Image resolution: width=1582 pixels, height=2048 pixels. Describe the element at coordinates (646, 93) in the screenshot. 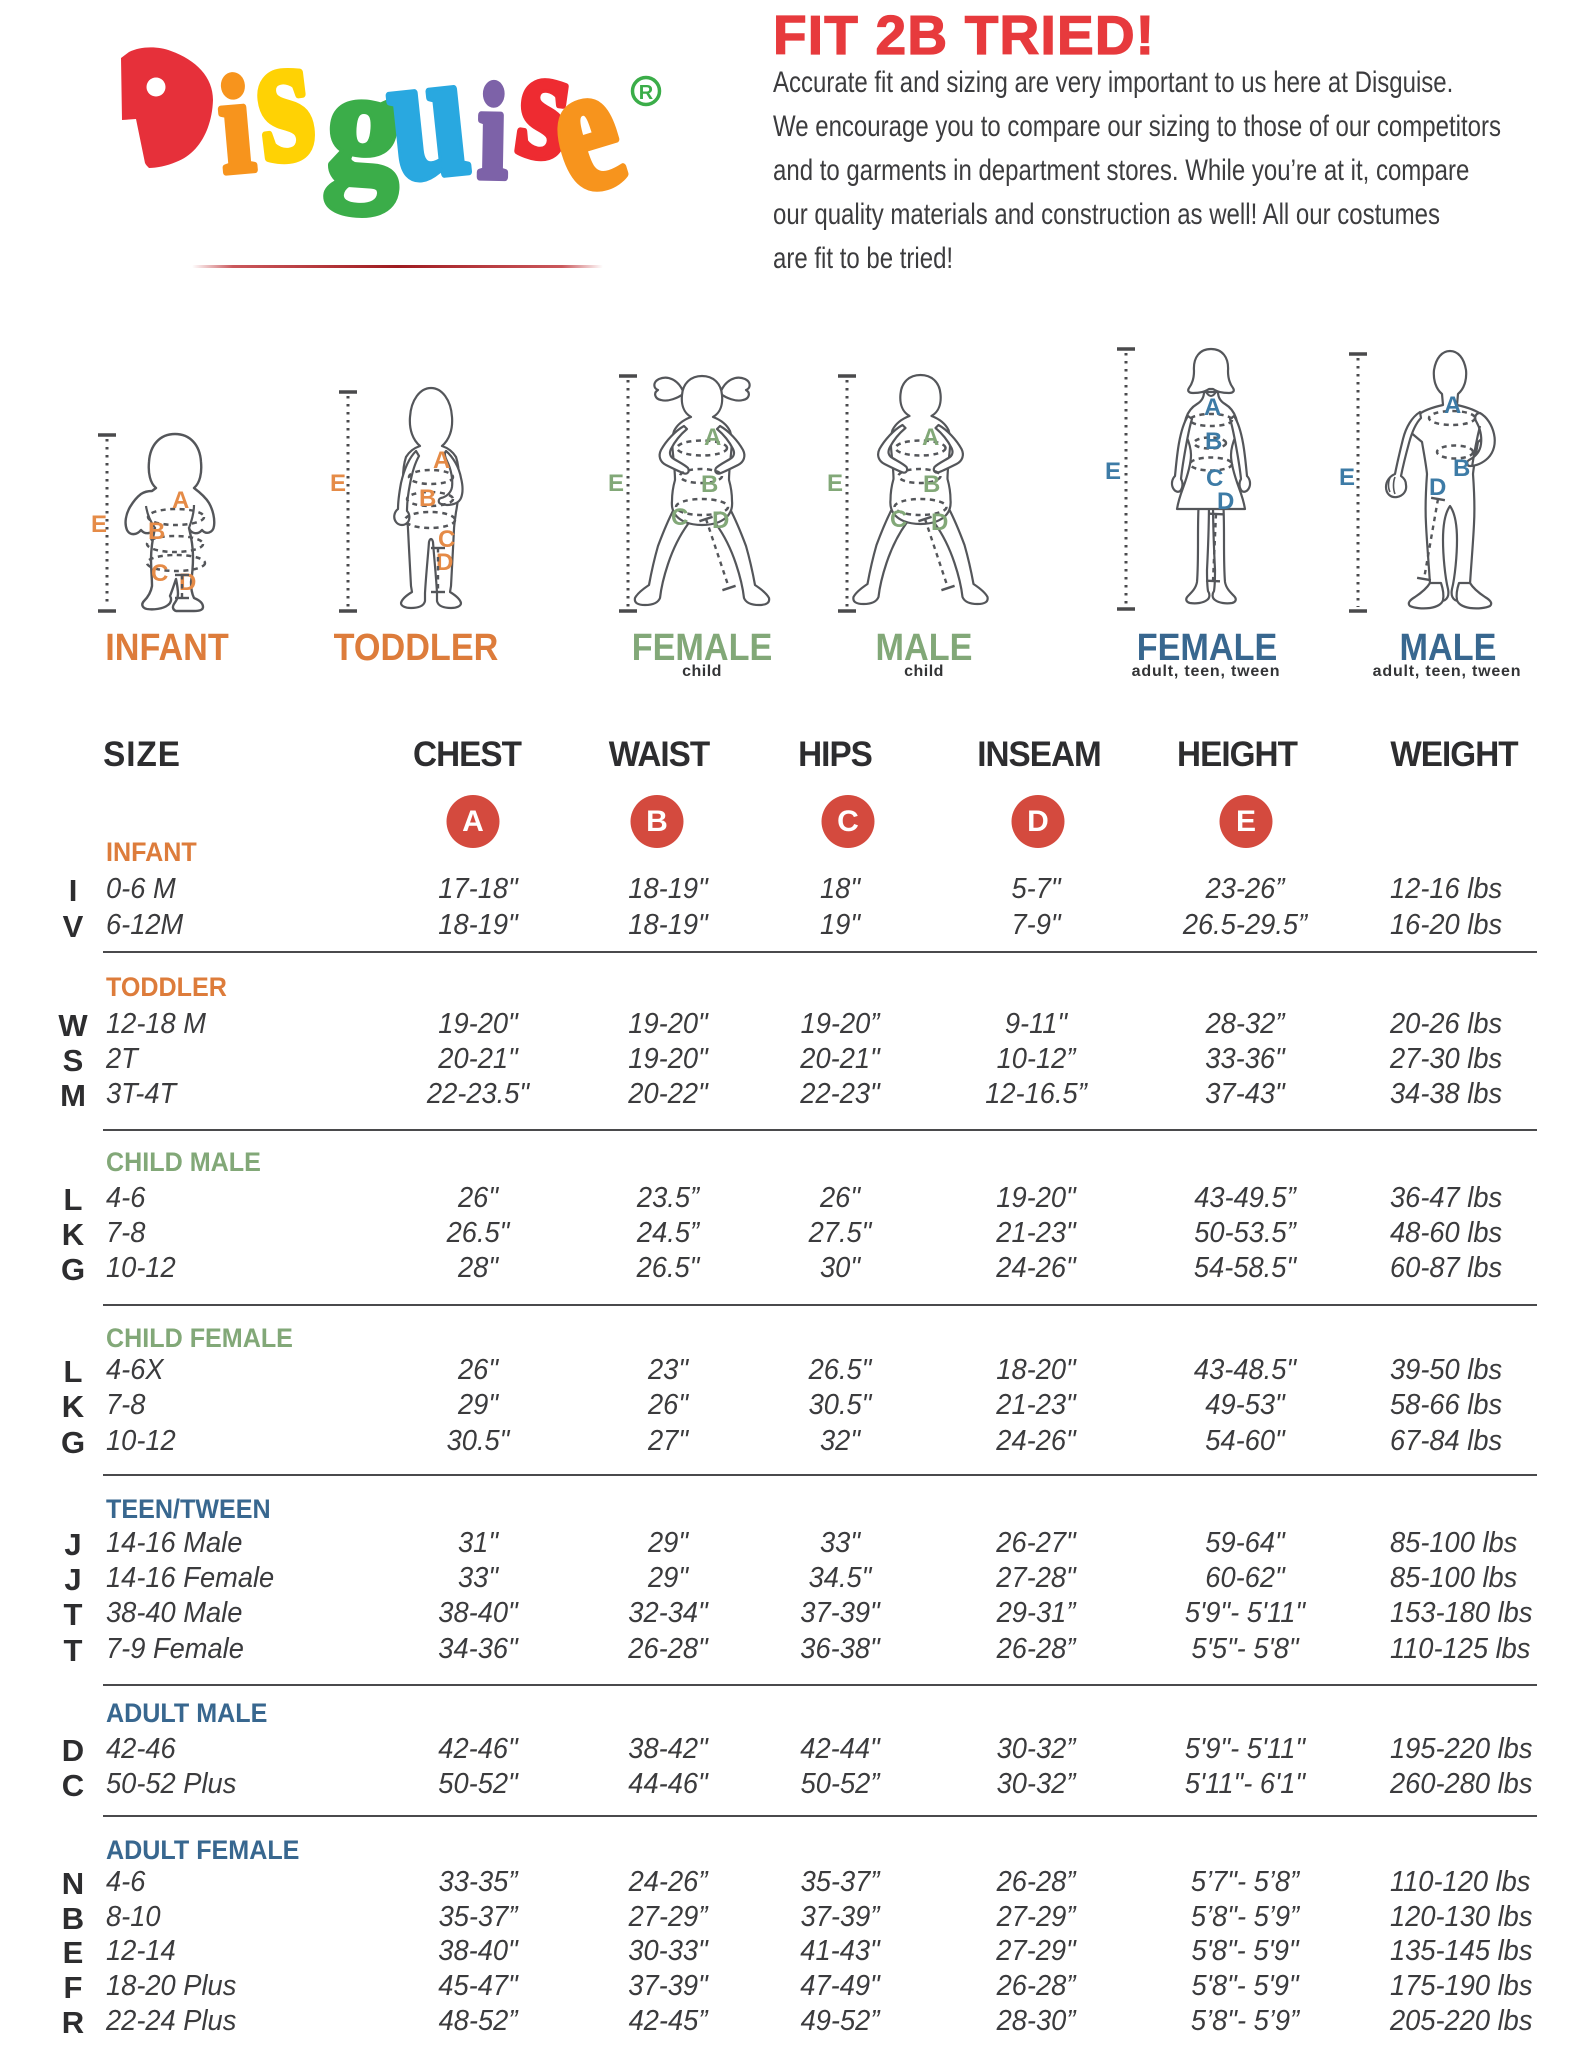

I see `svg-text: R` at that location.